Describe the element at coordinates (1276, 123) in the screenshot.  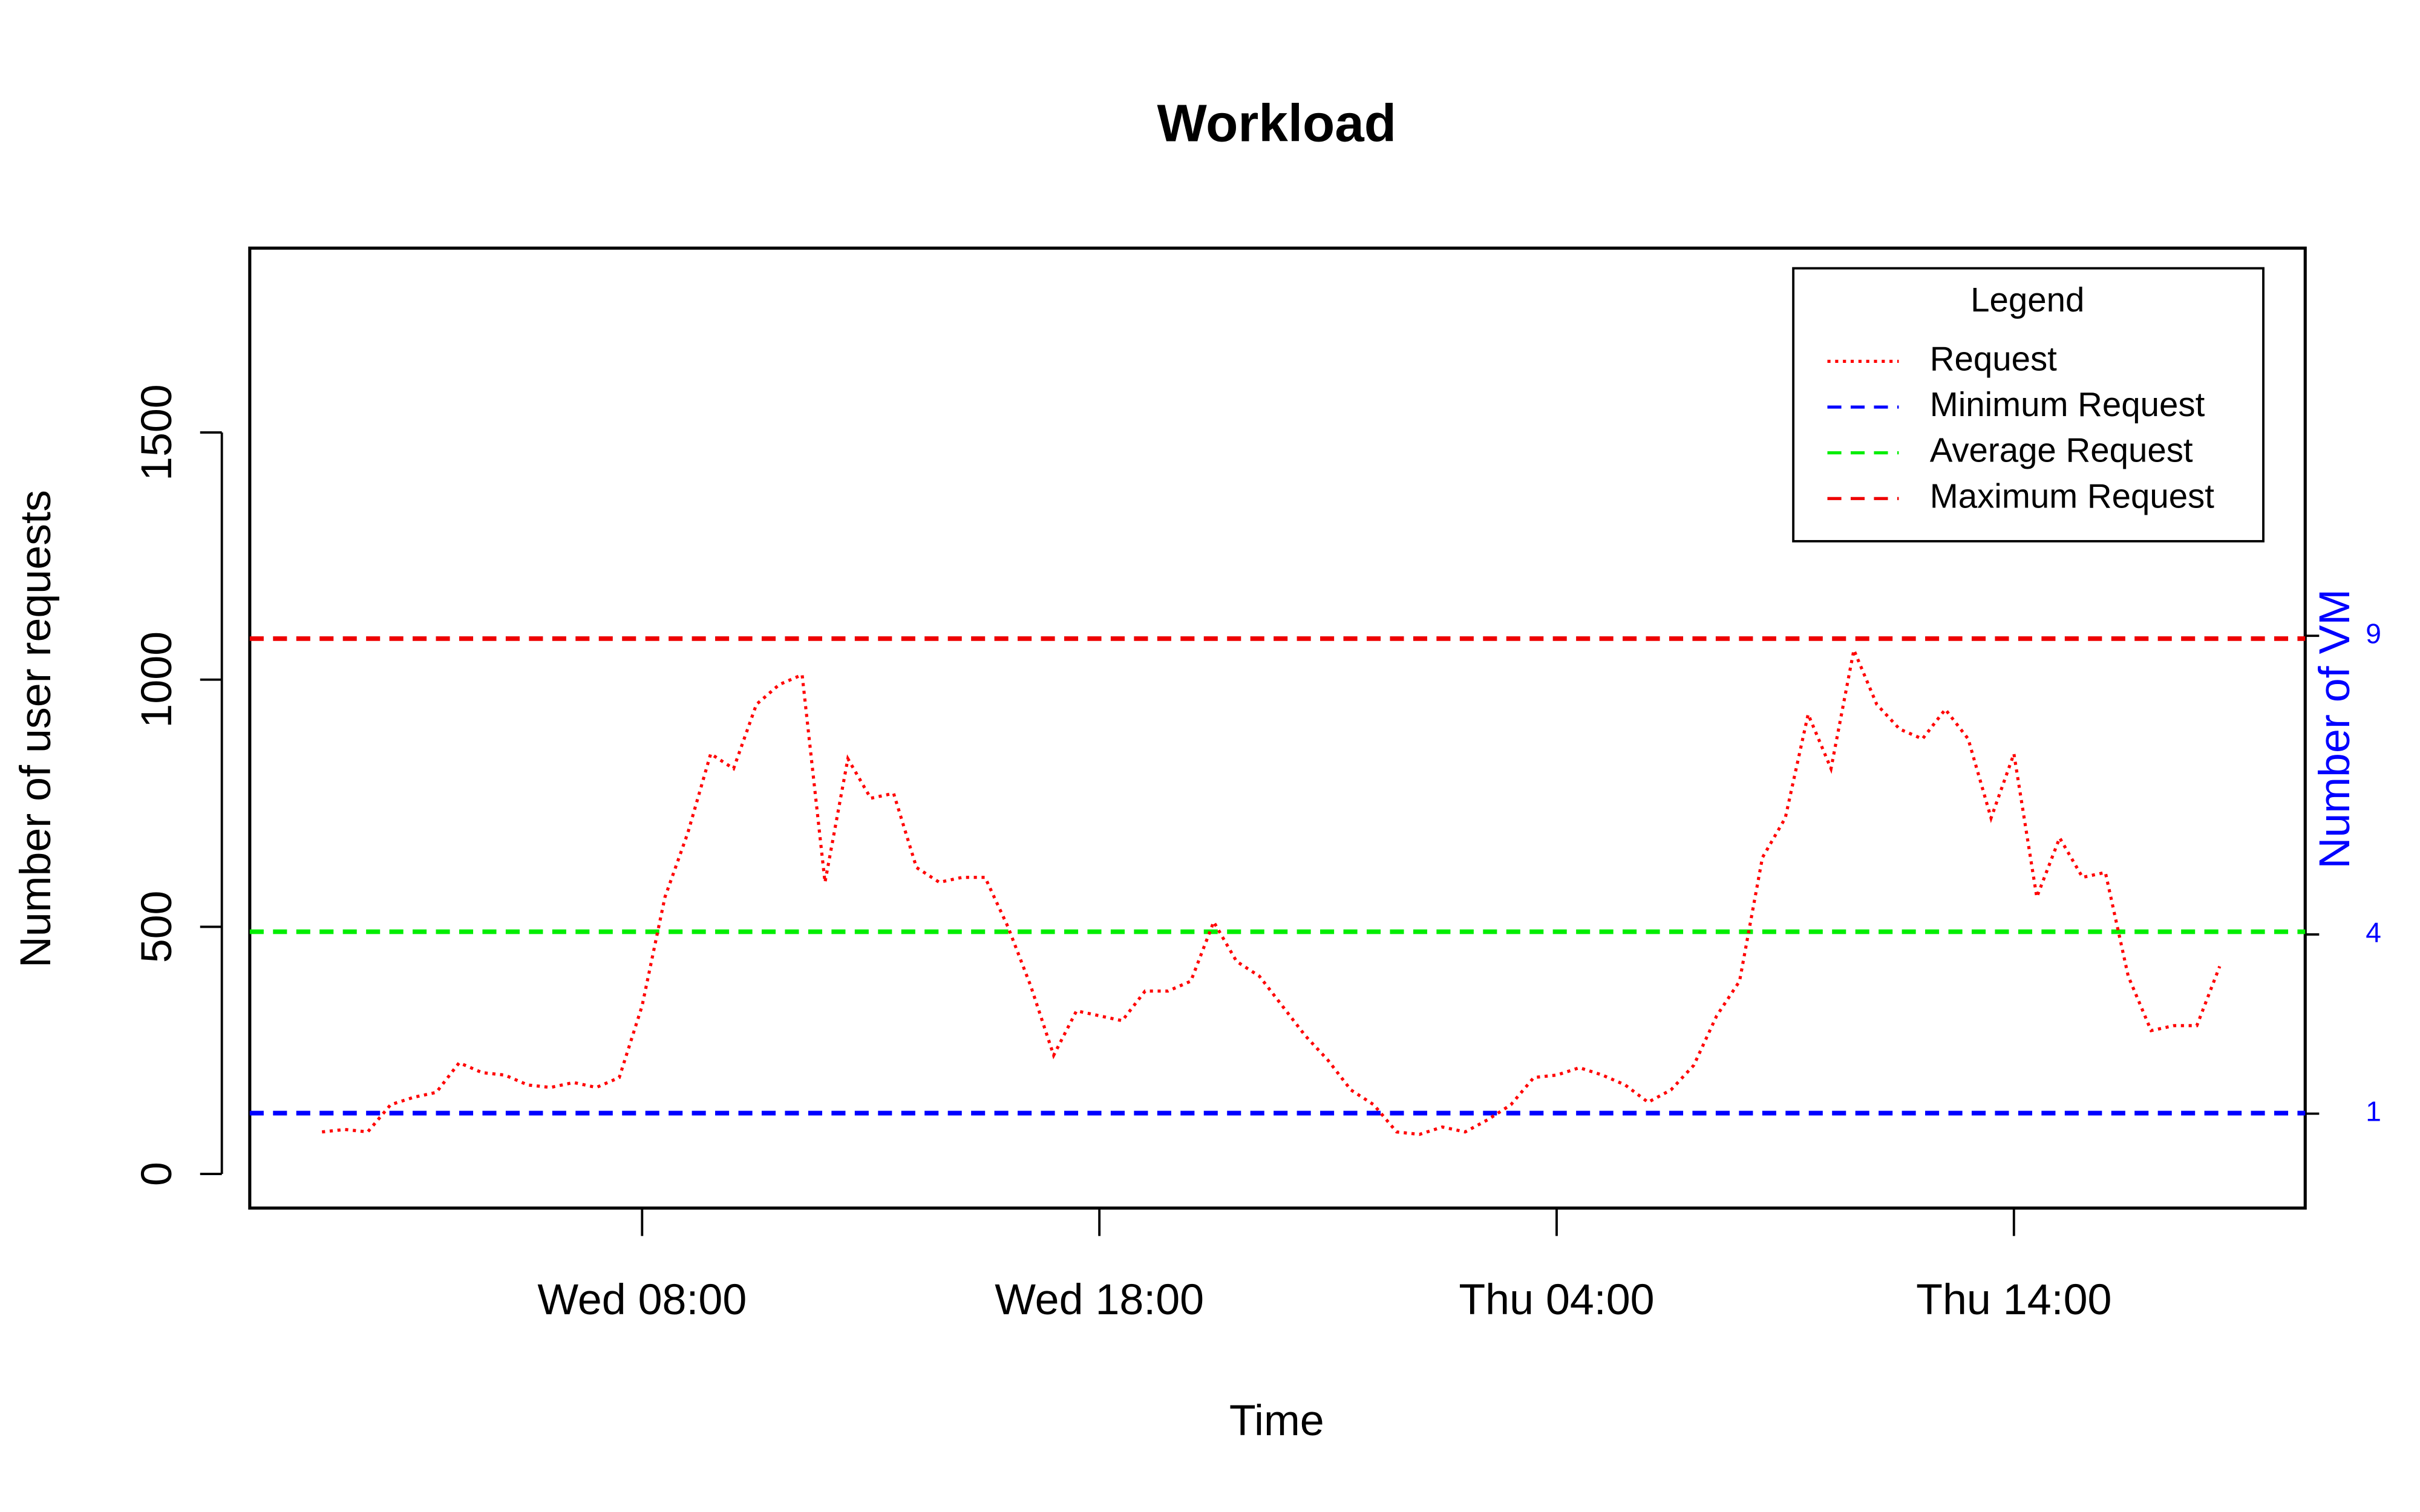
I see `chart-title: Workload` at that location.